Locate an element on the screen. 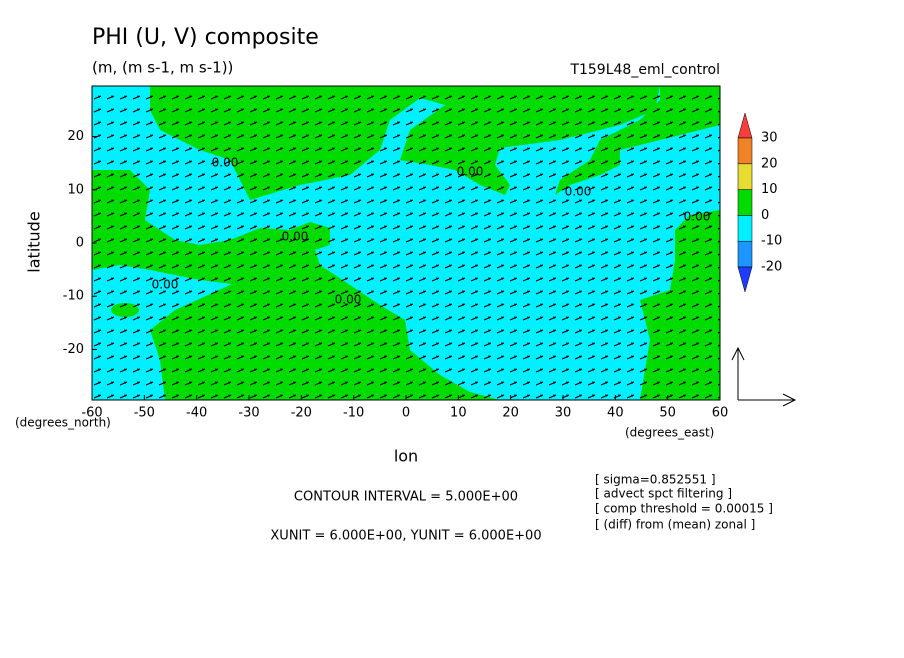 This screenshot has height=658, width=904. x-tick-label: 50 is located at coordinates (667, 413).